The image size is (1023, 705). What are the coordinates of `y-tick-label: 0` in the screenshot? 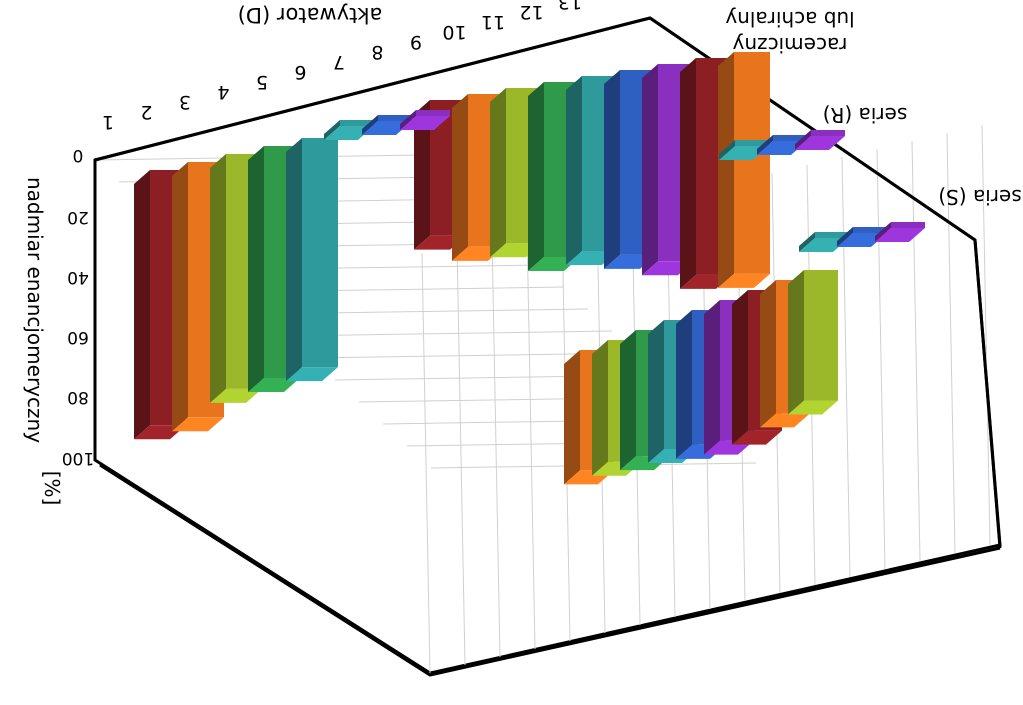 It's located at (78, 155).